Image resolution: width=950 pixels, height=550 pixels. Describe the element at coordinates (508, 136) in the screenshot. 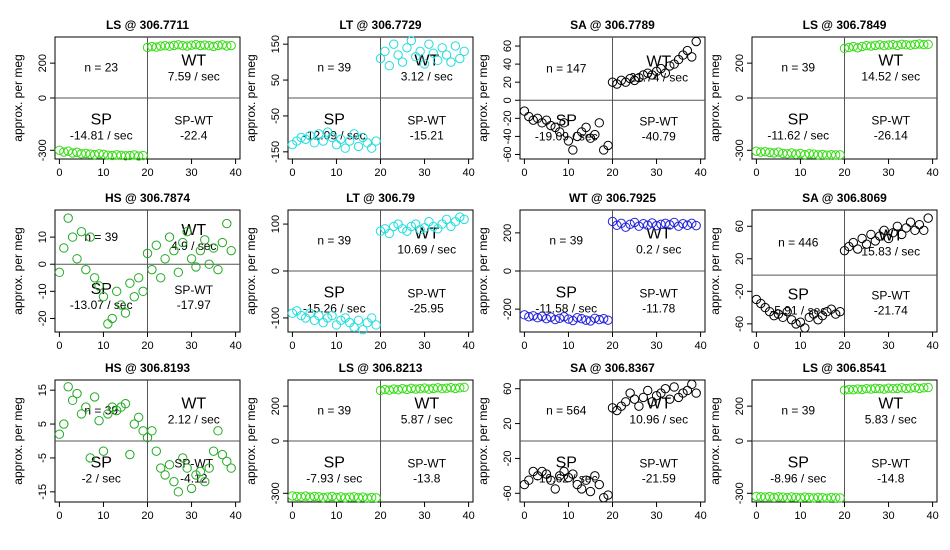

I see `y-tick-label: -40` at that location.